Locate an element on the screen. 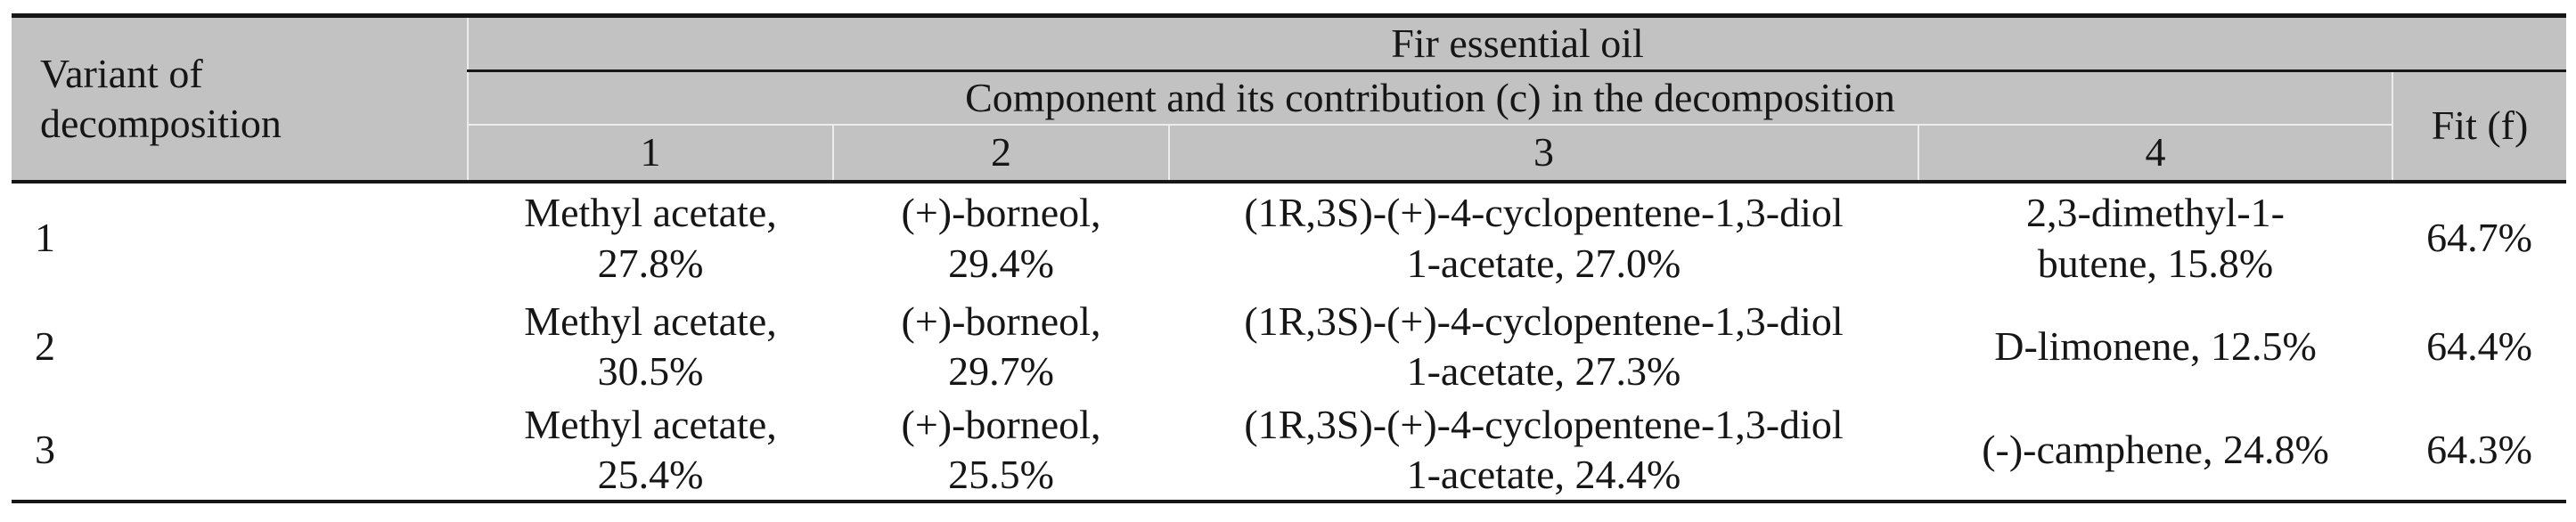  component-cell-4: (-)-camphene, 24.8% is located at coordinates (2155, 451).